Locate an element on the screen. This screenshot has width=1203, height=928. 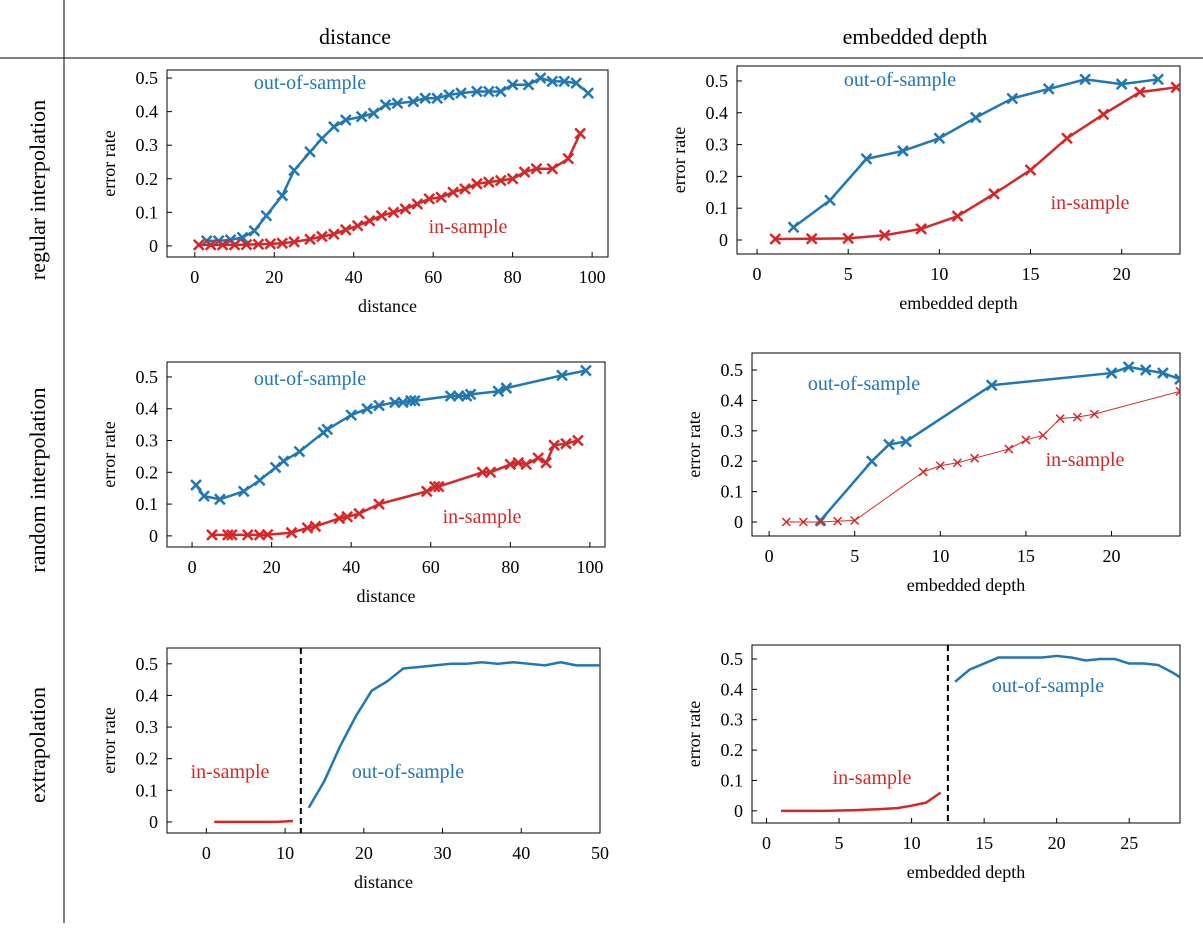
series-label: out-of-sample is located at coordinates (310, 83).